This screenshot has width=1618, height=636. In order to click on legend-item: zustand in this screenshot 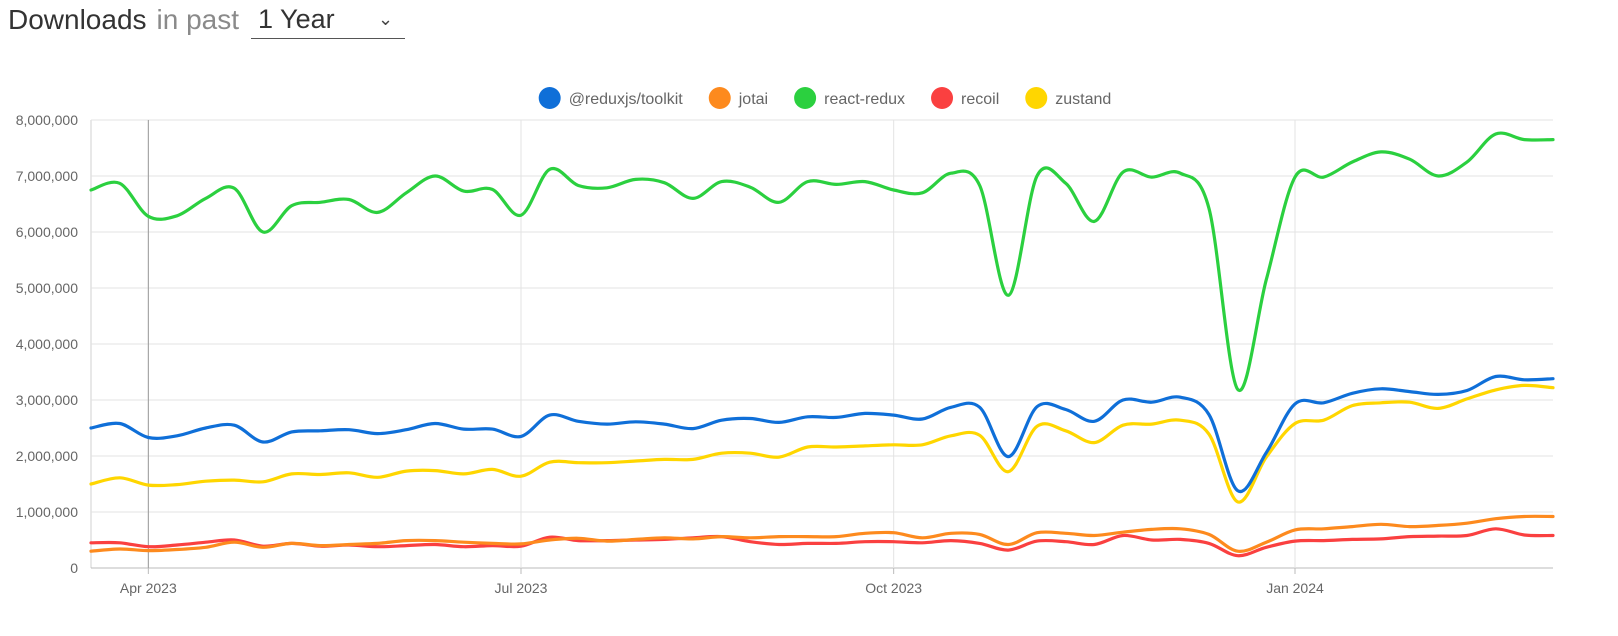, I will do `click(1068, 98)`.